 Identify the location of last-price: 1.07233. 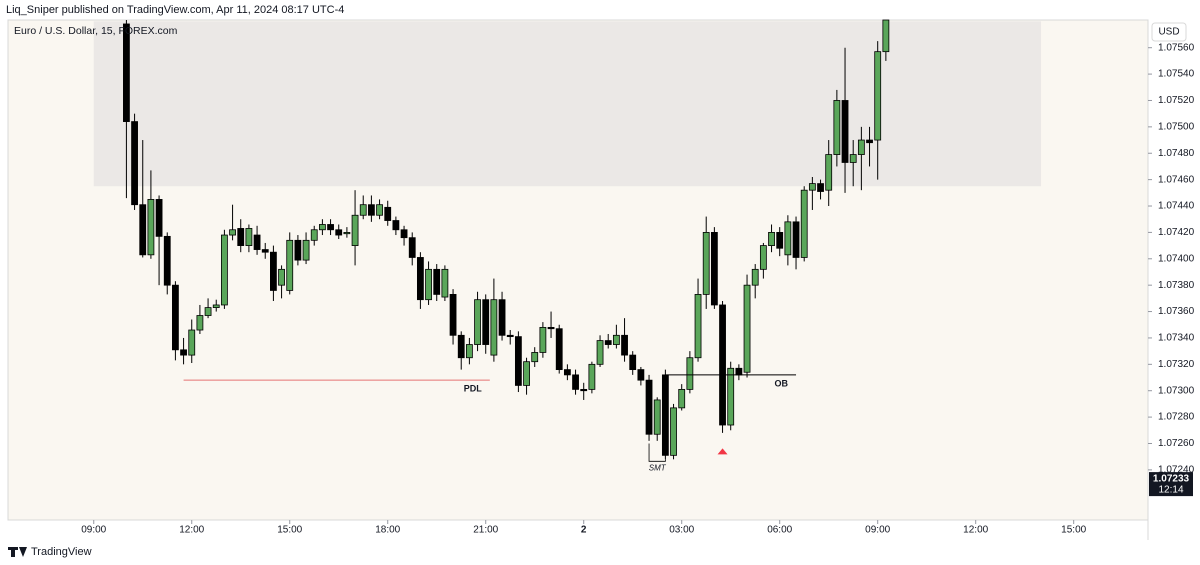
(1171, 479).